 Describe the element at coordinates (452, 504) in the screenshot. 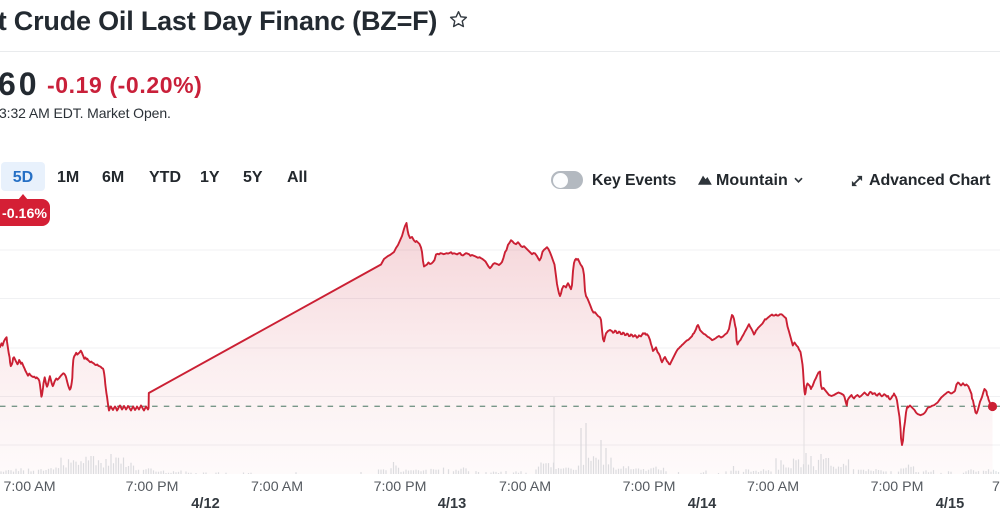

I see `svg-text: 4/13` at that location.